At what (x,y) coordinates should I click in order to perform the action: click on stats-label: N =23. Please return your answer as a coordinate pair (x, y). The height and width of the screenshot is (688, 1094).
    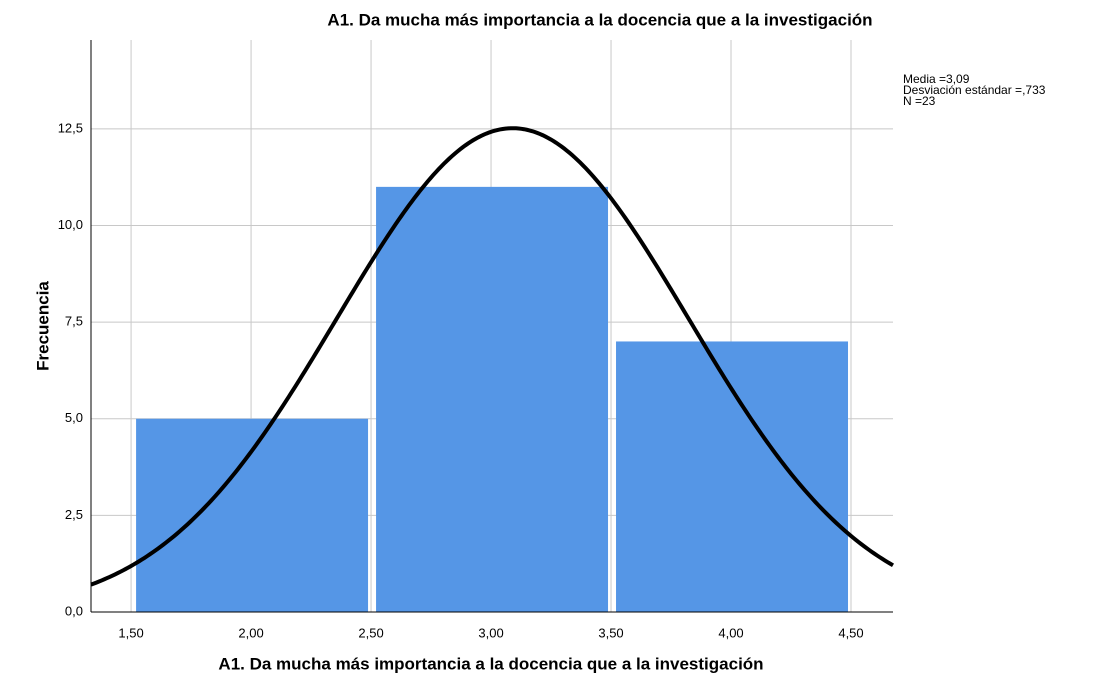
    Looking at the image, I should click on (919, 101).